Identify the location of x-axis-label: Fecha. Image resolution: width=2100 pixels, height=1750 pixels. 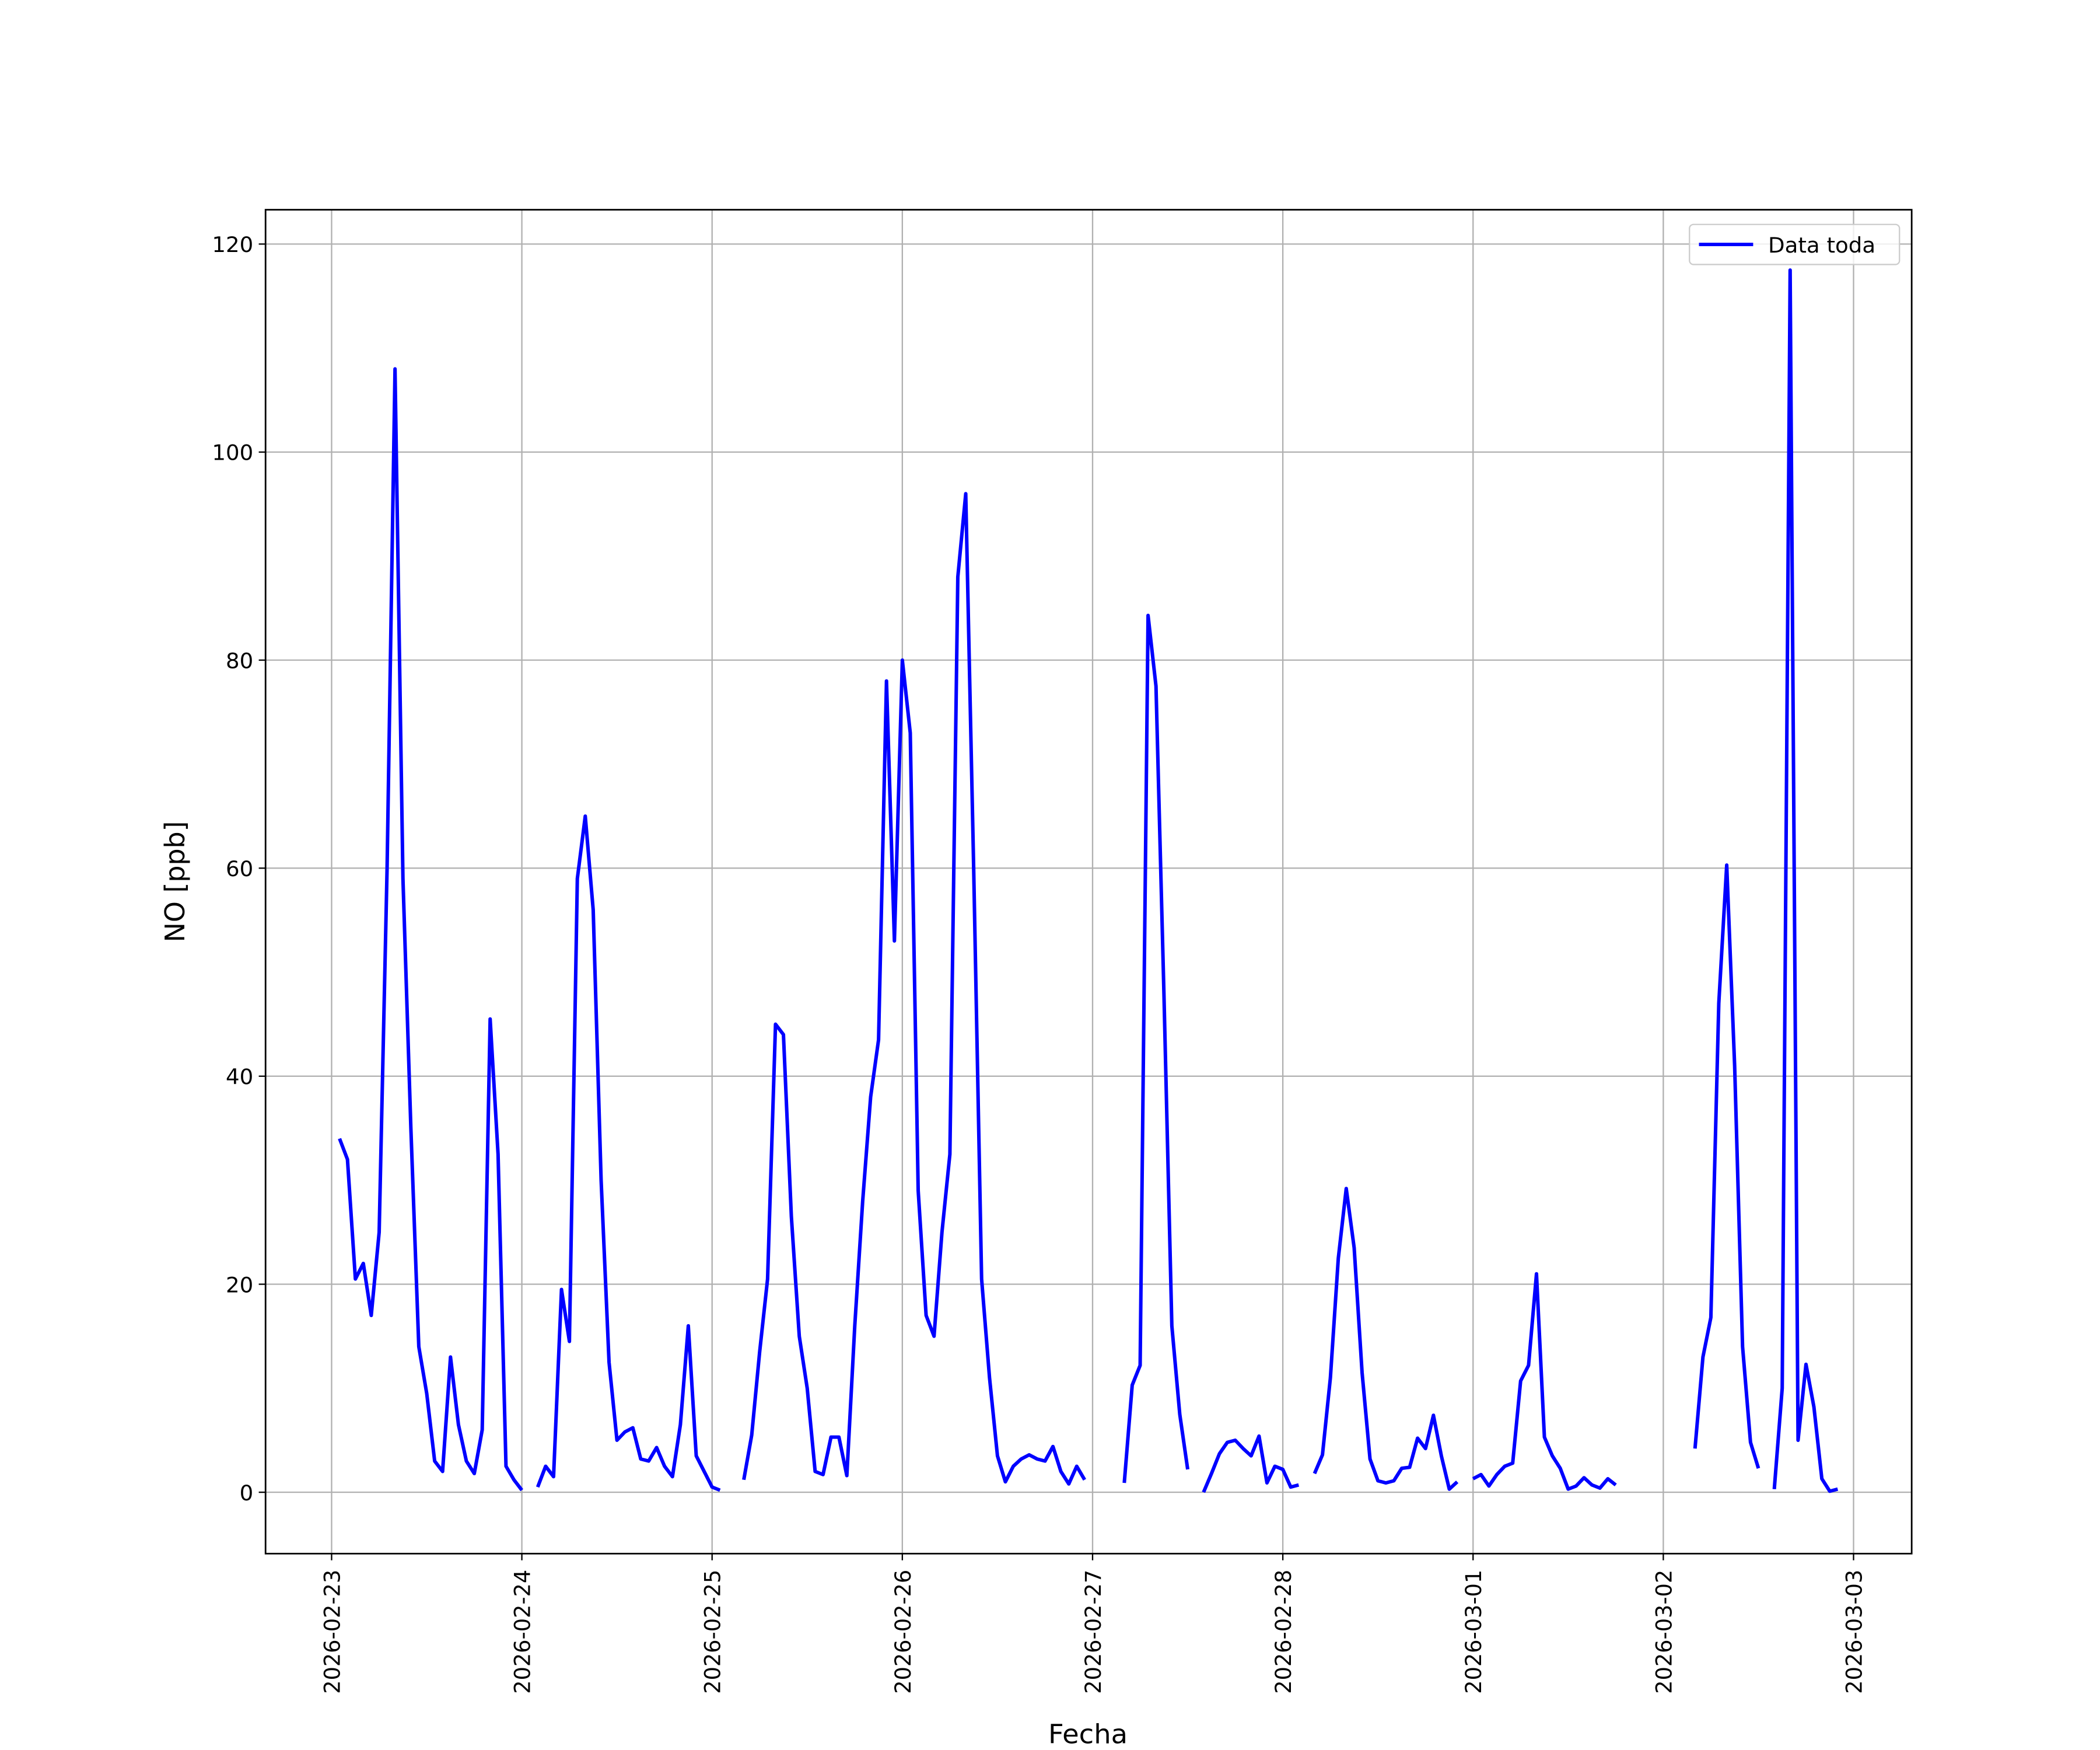
(1088, 1734).